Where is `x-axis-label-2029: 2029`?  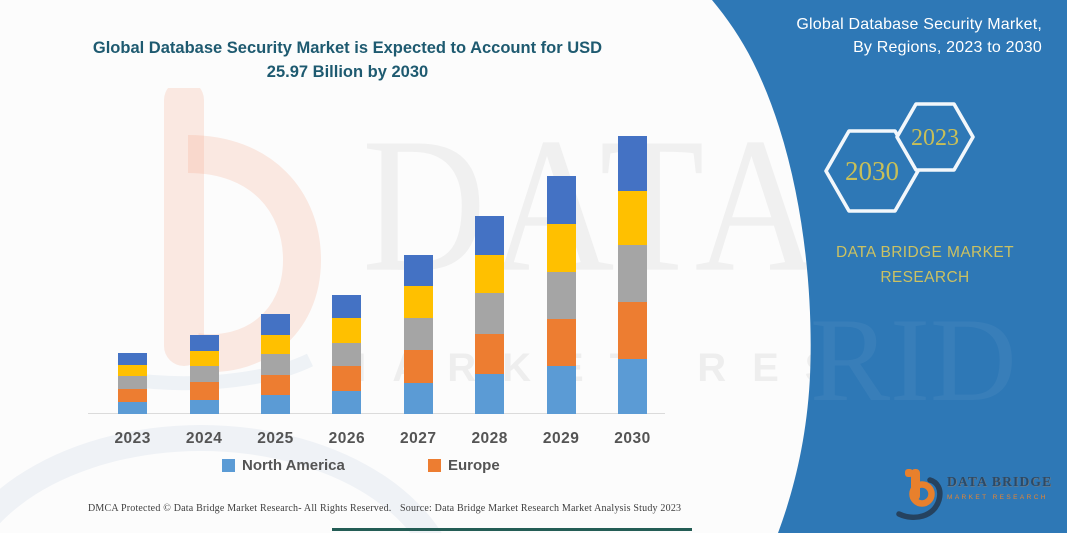
x-axis-label-2029: 2029 is located at coordinates (561, 438).